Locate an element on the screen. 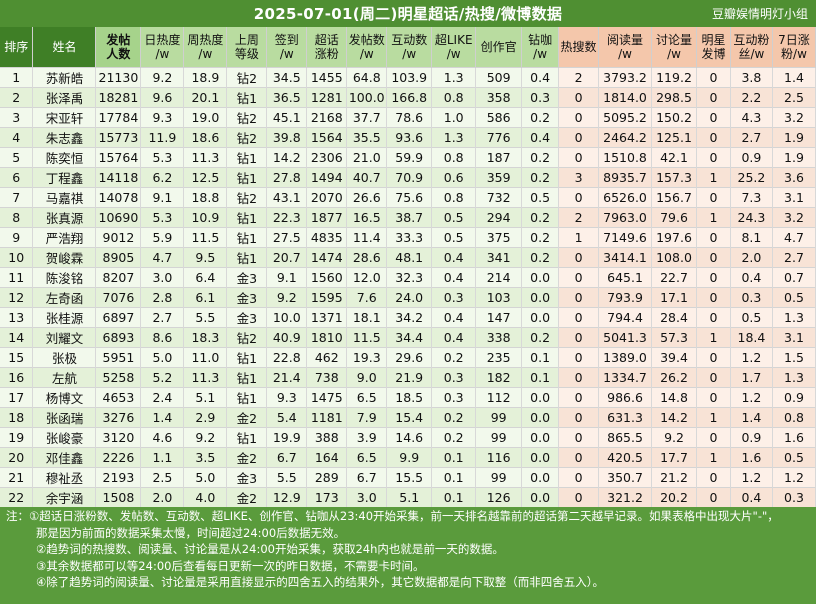 The width and height of the screenshot is (816, 604). table-cell: 3.1 is located at coordinates (794, 336).